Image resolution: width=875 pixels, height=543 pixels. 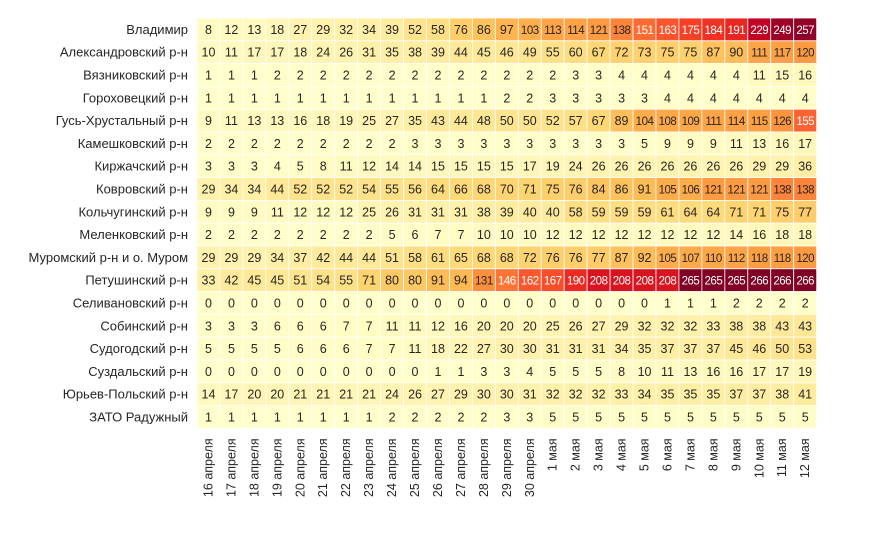 What do you see at coordinates (141, 166) in the screenshot?
I see `y-tick-label: Киржачский р-н` at bounding box center [141, 166].